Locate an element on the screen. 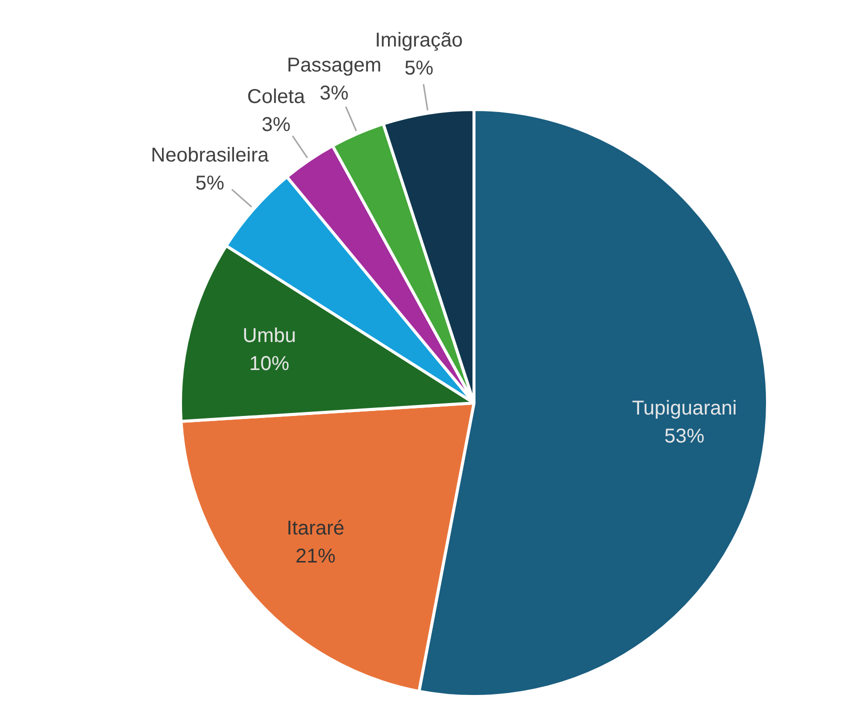 This screenshot has height=704, width=842. slice-label: Umbu is located at coordinates (269, 335).